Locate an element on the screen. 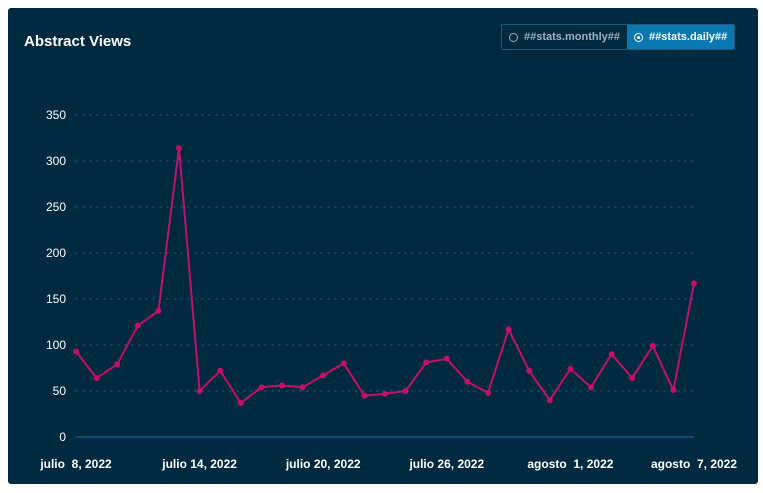 The height and width of the screenshot is (493, 763). y-tick-label: 0 is located at coordinates (62, 437).